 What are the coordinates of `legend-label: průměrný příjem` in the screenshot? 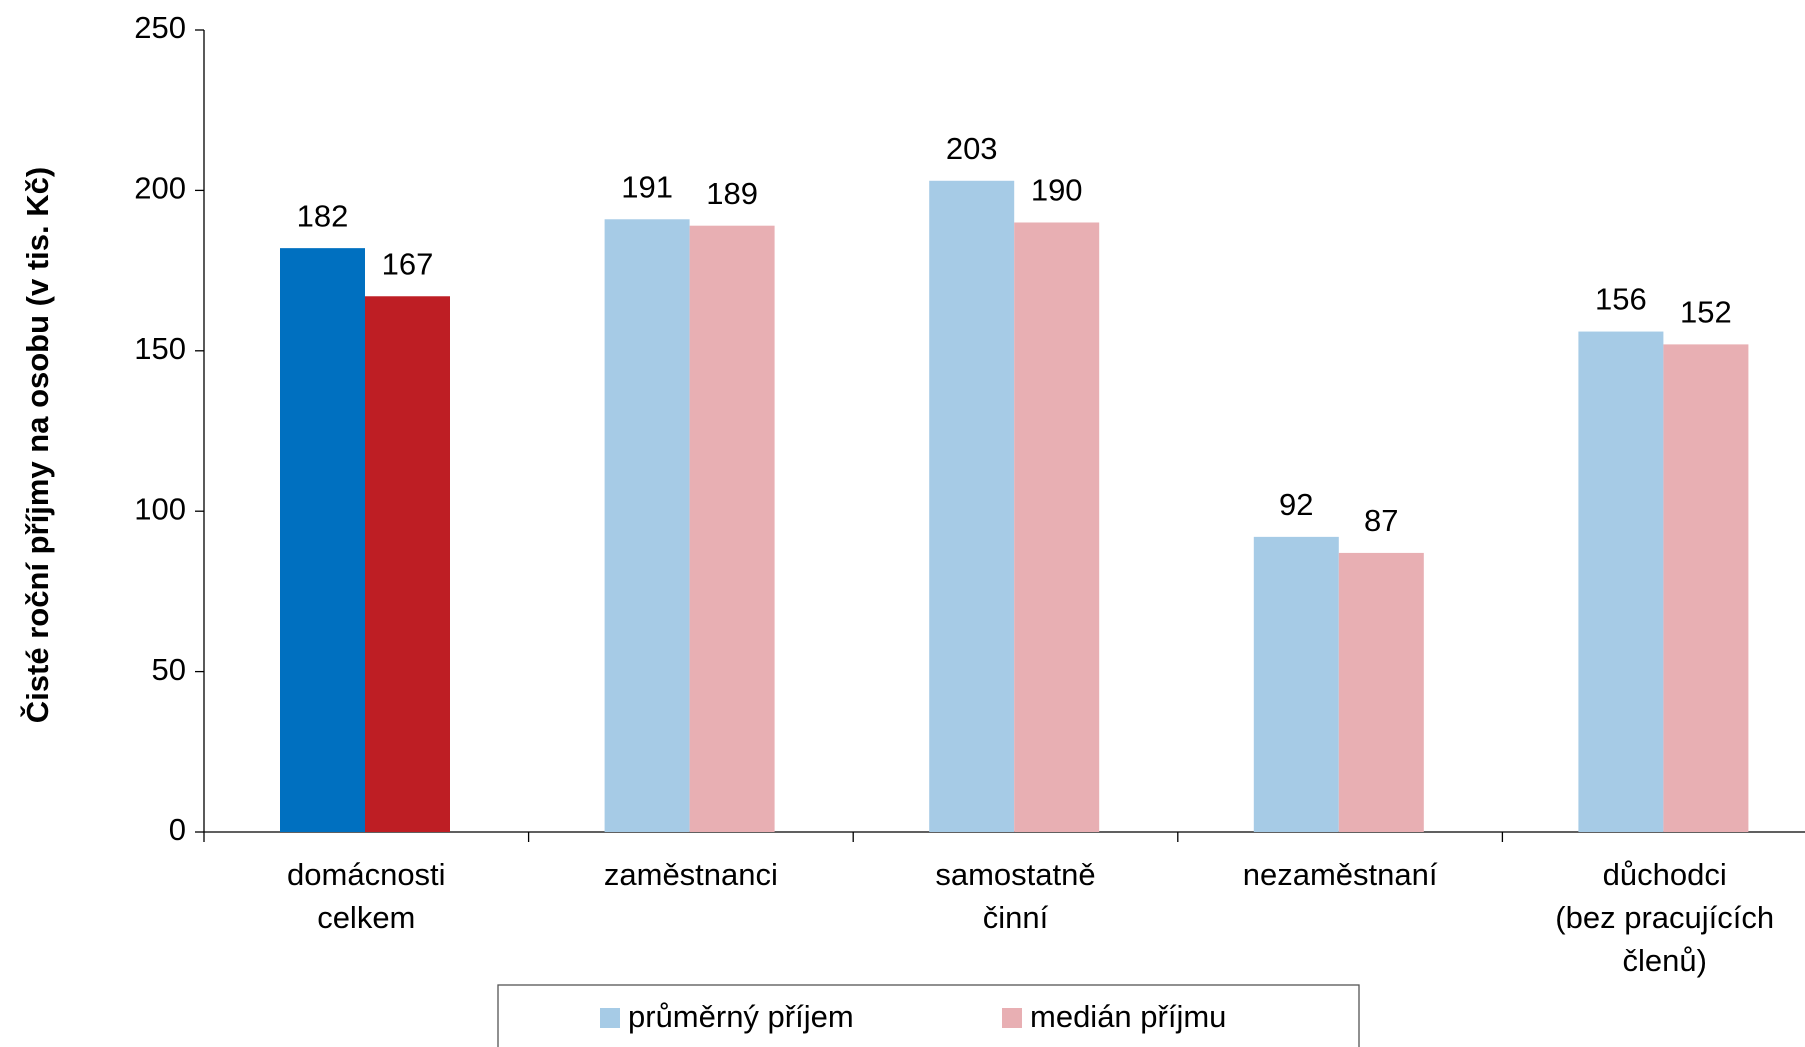 It's located at (741, 1016).